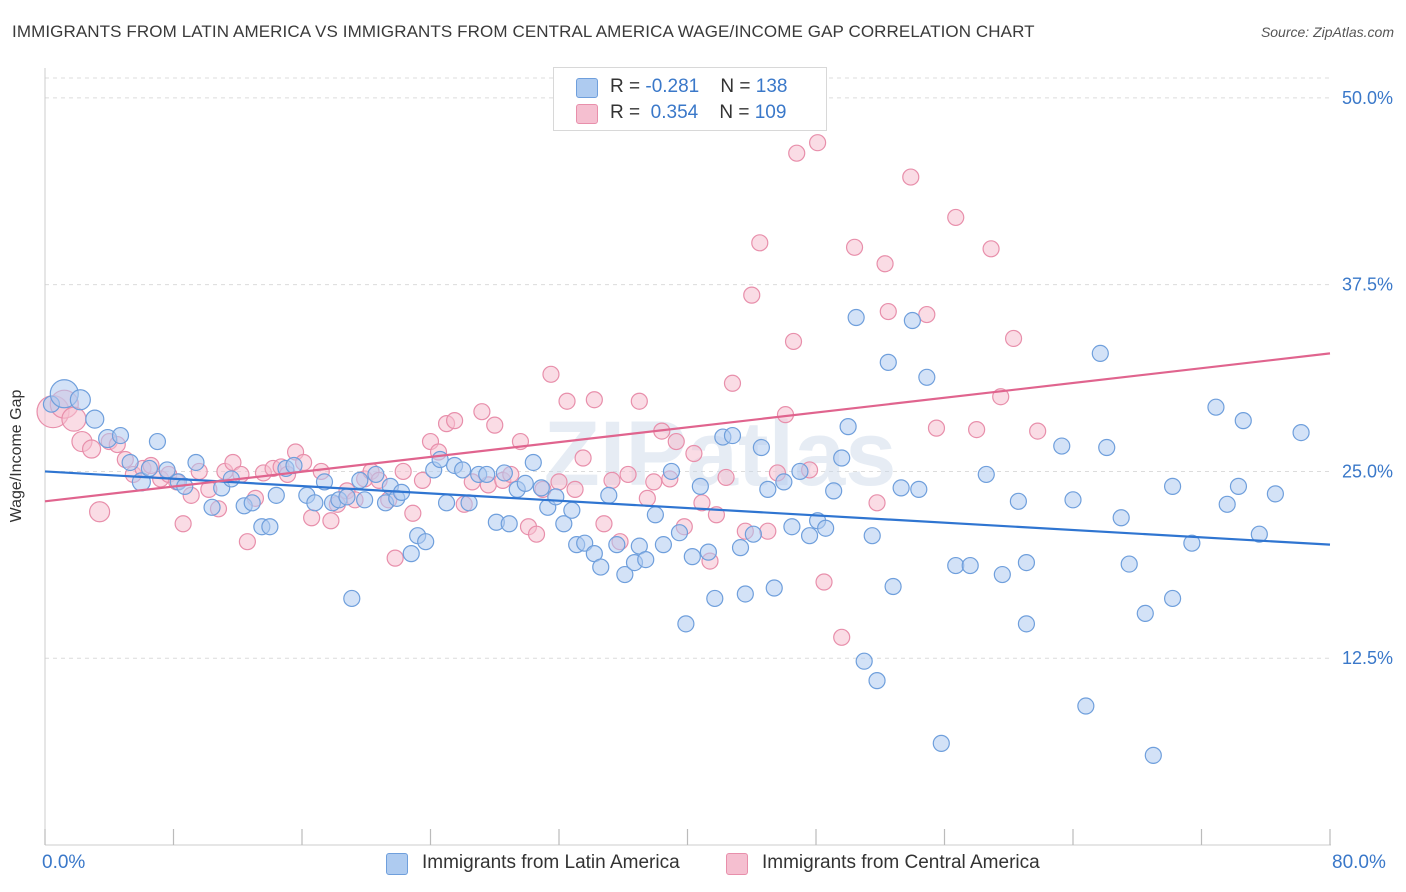 The image size is (1406, 892). I want to click on legend-swatch-blue, so click(587, 88).